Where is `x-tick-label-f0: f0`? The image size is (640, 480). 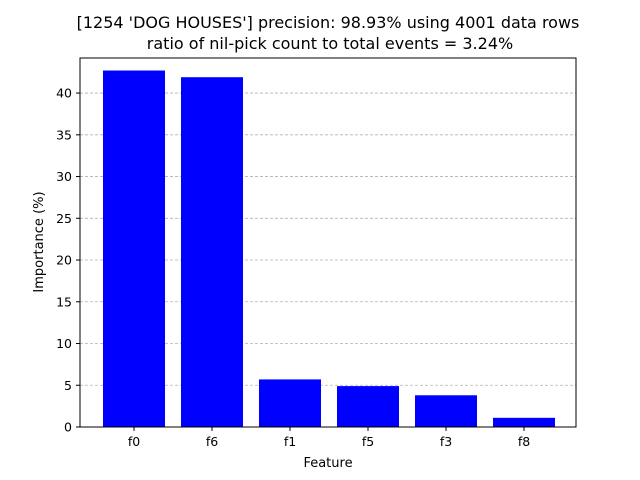 x-tick-label-f0: f0 is located at coordinates (134, 441).